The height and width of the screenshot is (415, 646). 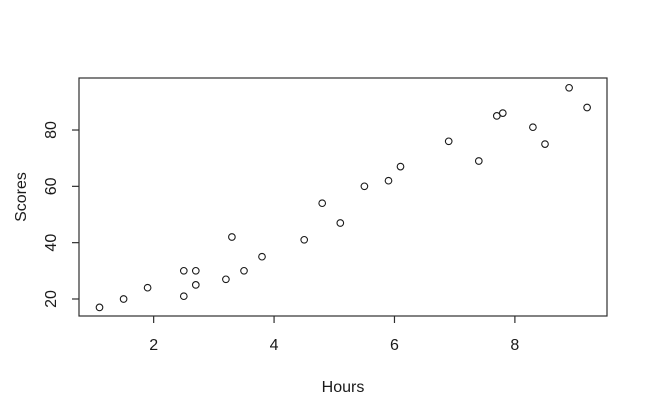 I want to click on x-tick-label: 2, so click(x=153, y=345).